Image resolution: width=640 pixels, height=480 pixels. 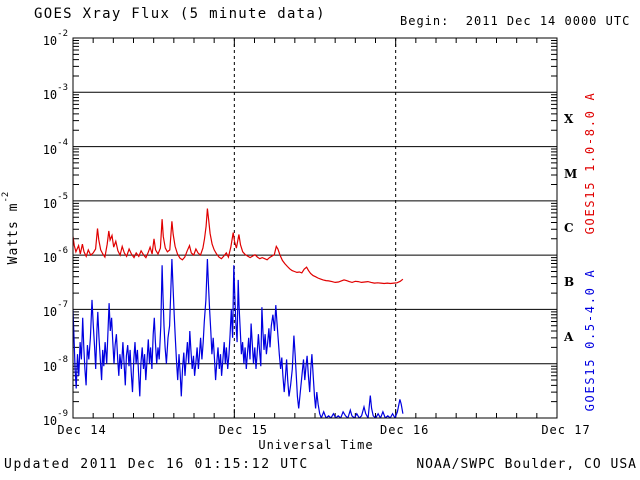 What do you see at coordinates (404, 430) in the screenshot?
I see `x-axis-tick-label: Dec 16` at bounding box center [404, 430].